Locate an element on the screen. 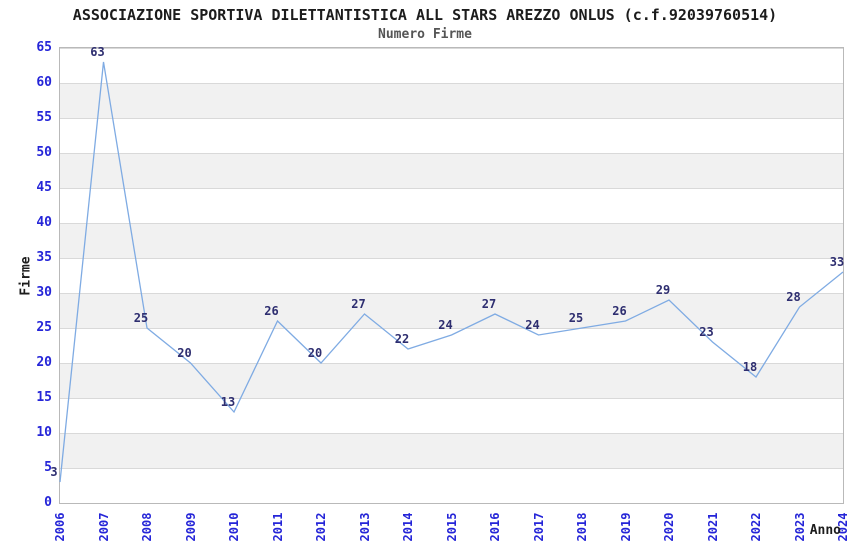 This screenshot has height=550, width=850. x-tick-label: 2012 is located at coordinates (321, 527).